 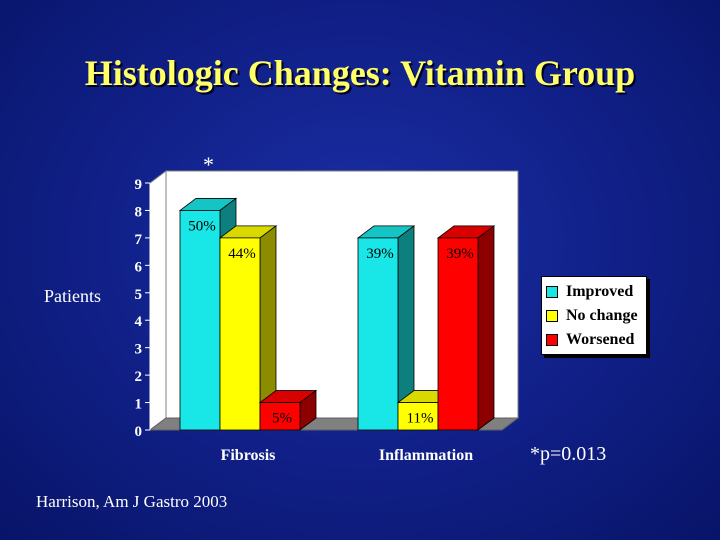 I want to click on y-tick-label: 5, so click(x=139, y=295).